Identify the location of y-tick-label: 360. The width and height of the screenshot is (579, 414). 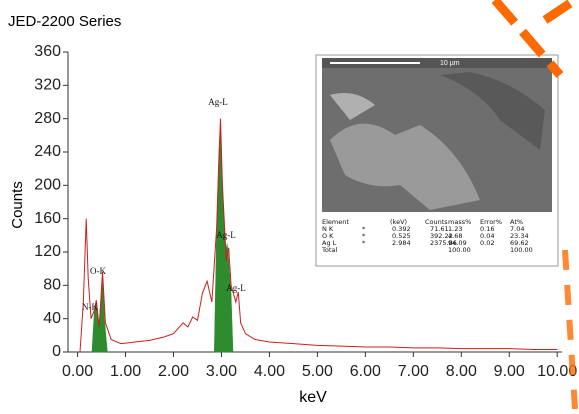
(47, 51).